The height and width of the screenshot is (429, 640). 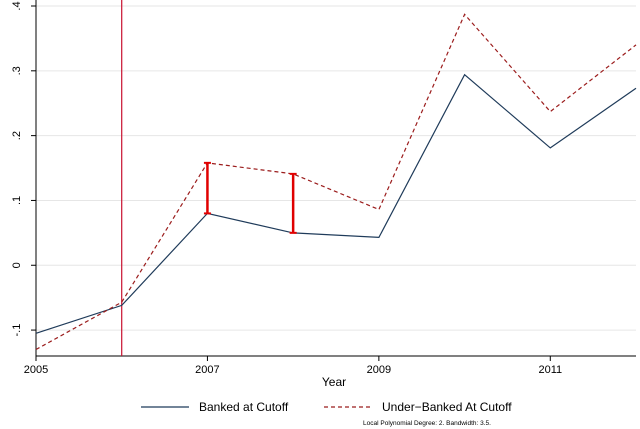 I want to click on x-axis-title: Year, so click(x=334, y=382).